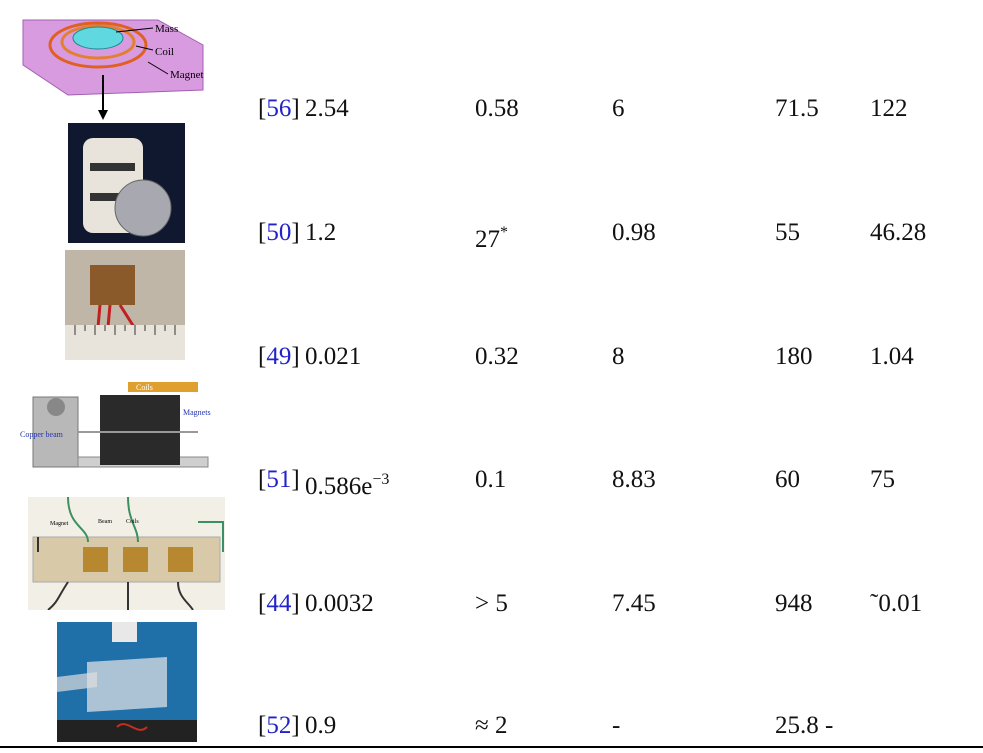  I want to click on figure-label: Copper beam, so click(42, 434).